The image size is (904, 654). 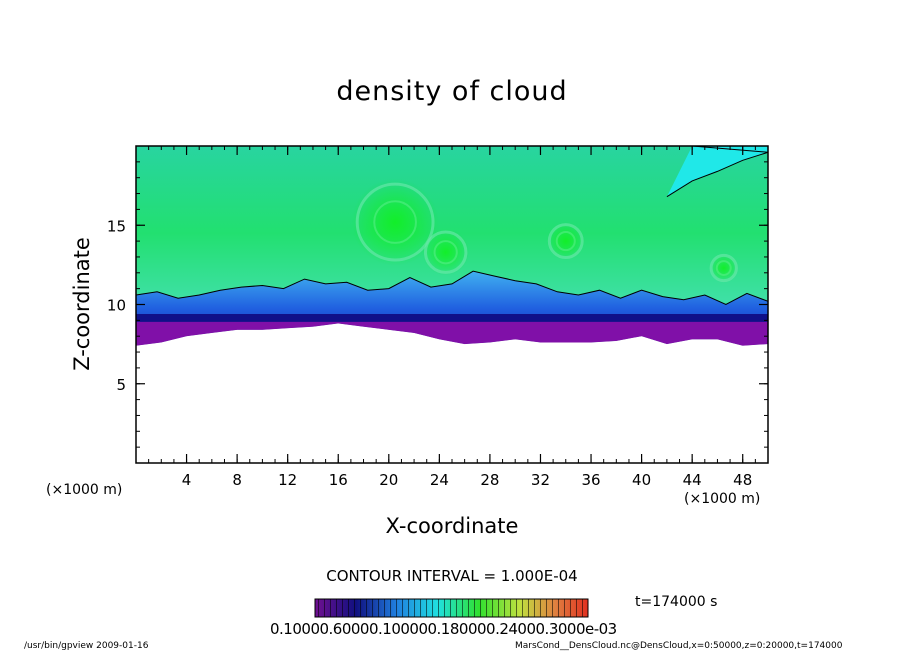 I want to click on x-axis-unit: (×1000 m), so click(x=722, y=499).